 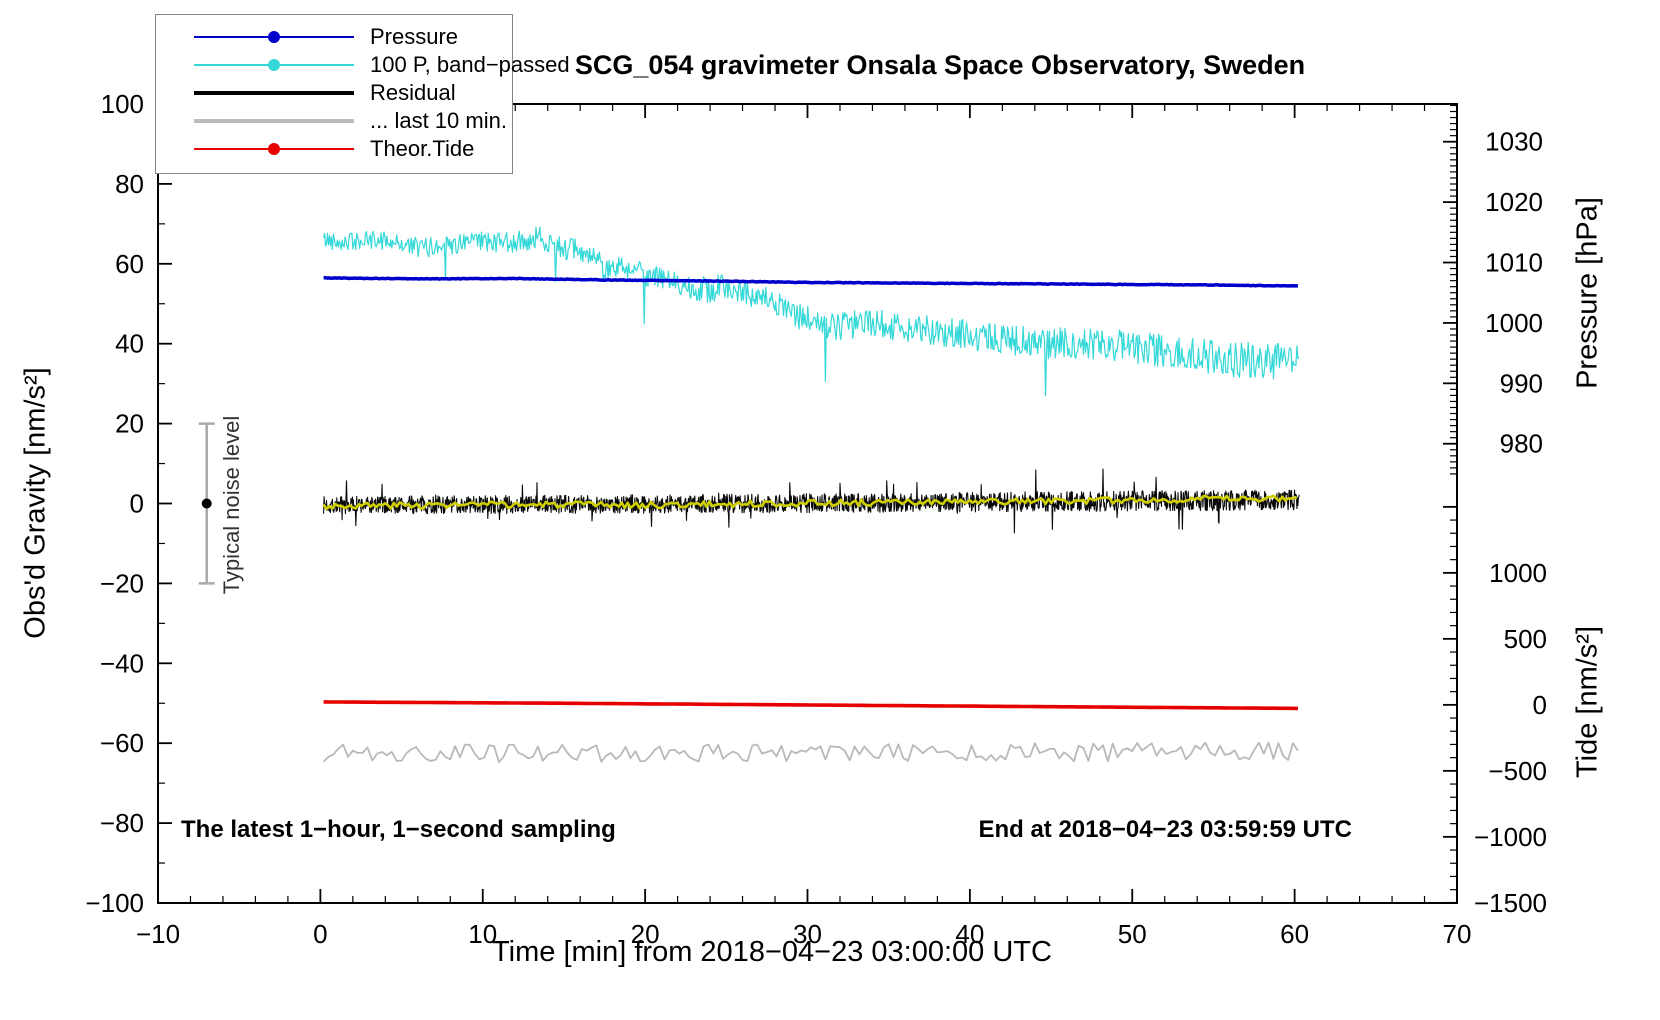 I want to click on noise-bar-dot, so click(x=206, y=503).